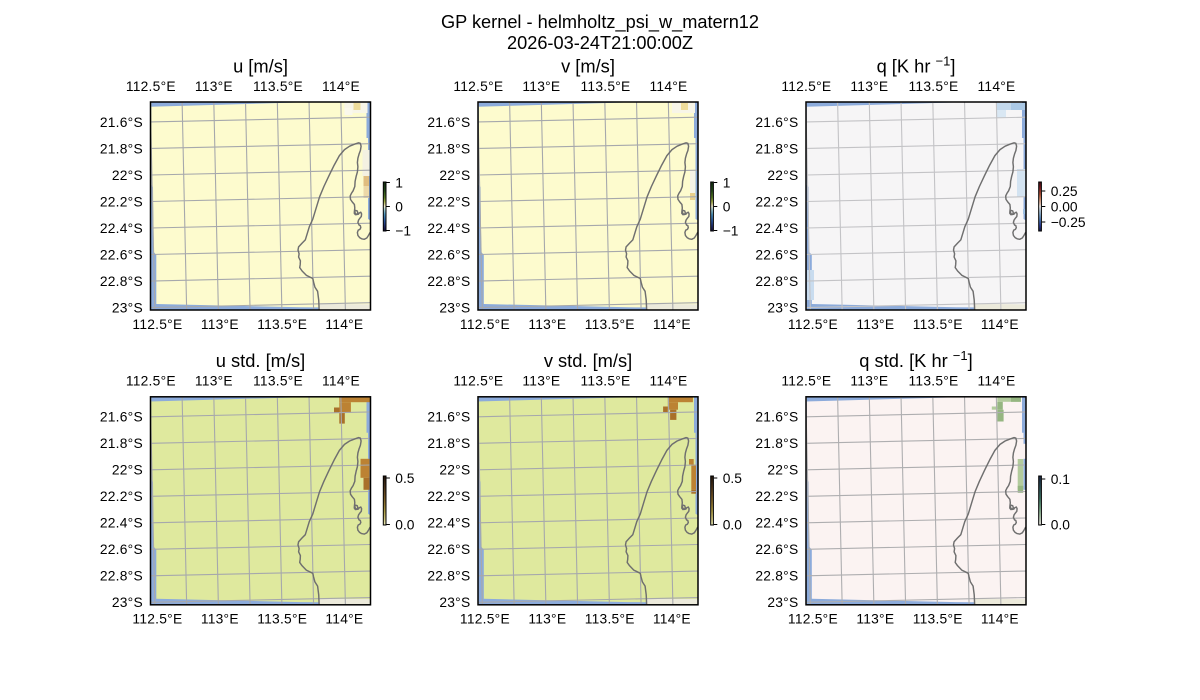 The height and width of the screenshot is (700, 1200). Describe the element at coordinates (1064, 206) in the screenshot. I see `svg-text: 0.00` at that location.